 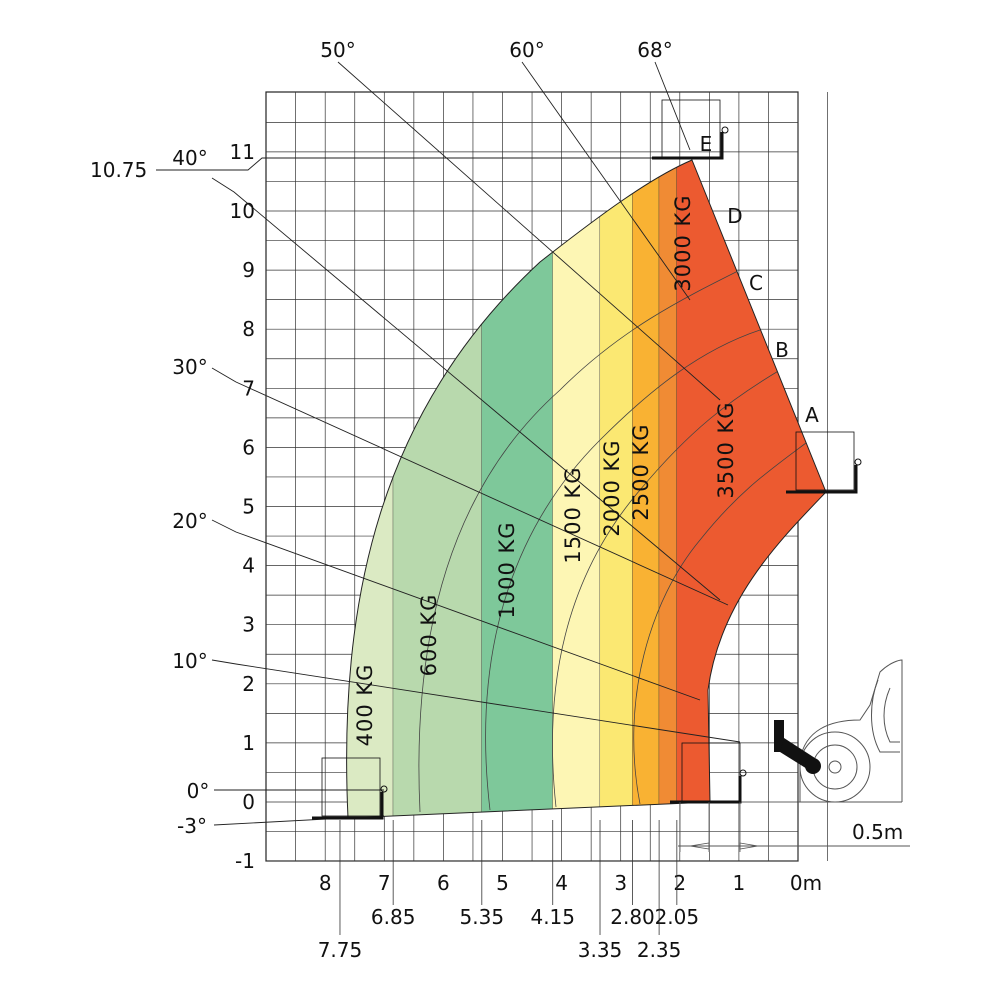 What do you see at coordinates (641, 471) in the screenshot?
I see `load-zone-label: 2500 KG` at bounding box center [641, 471].